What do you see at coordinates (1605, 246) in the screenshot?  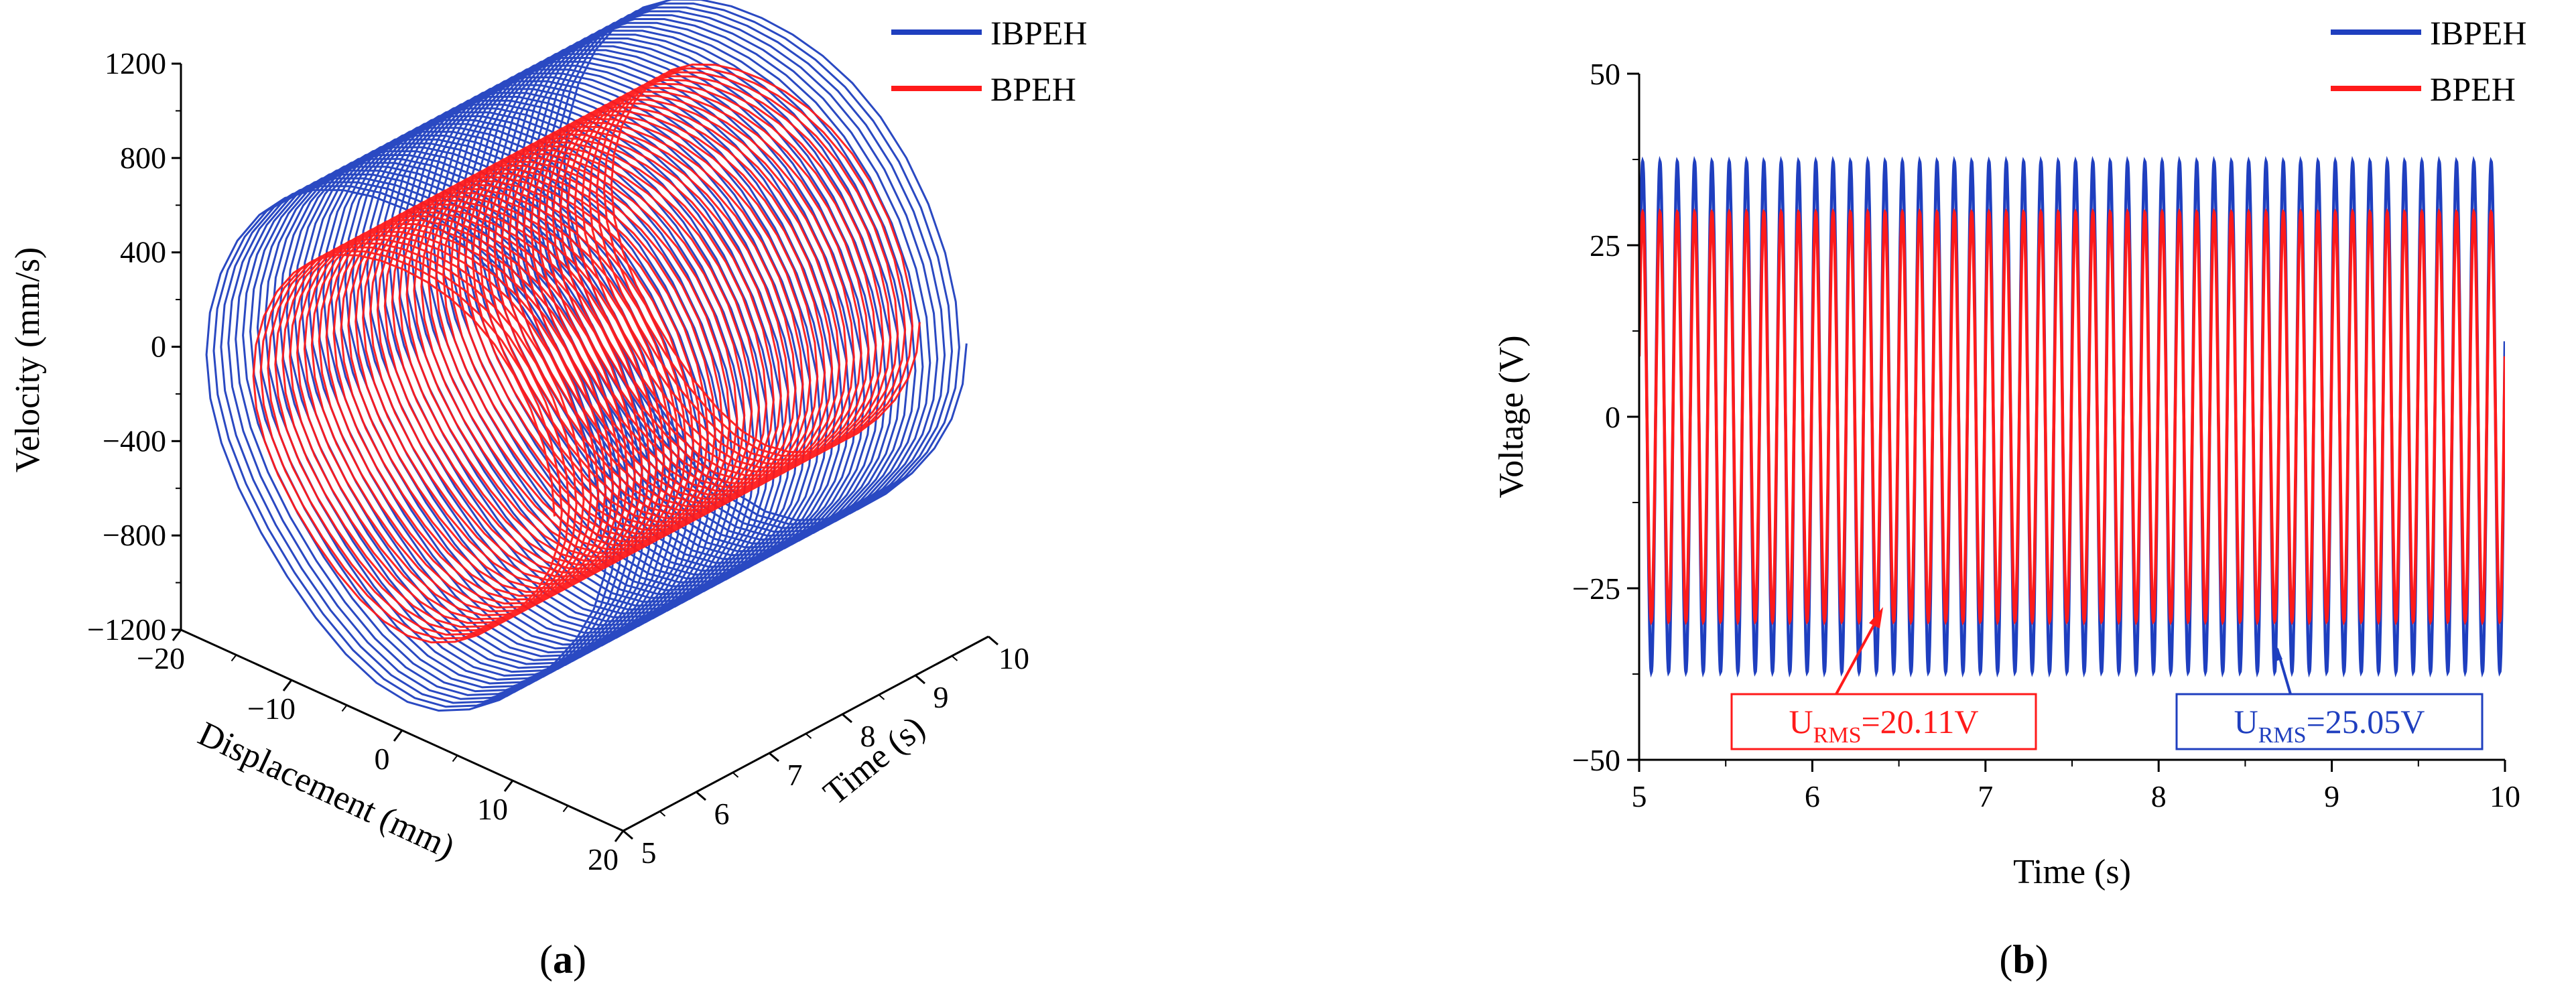 I see `b-y-tick-label: 25` at bounding box center [1605, 246].